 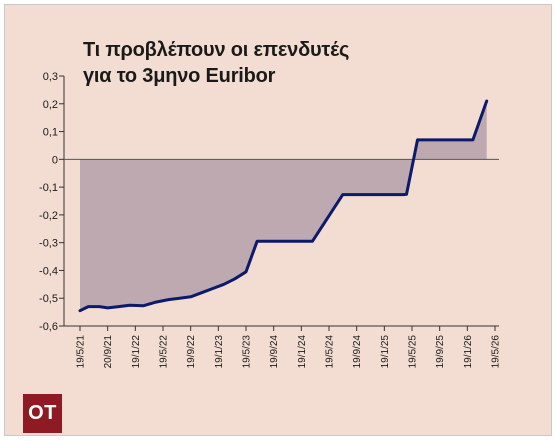 I want to click on y-tick-label: 0, so click(x=55, y=160).